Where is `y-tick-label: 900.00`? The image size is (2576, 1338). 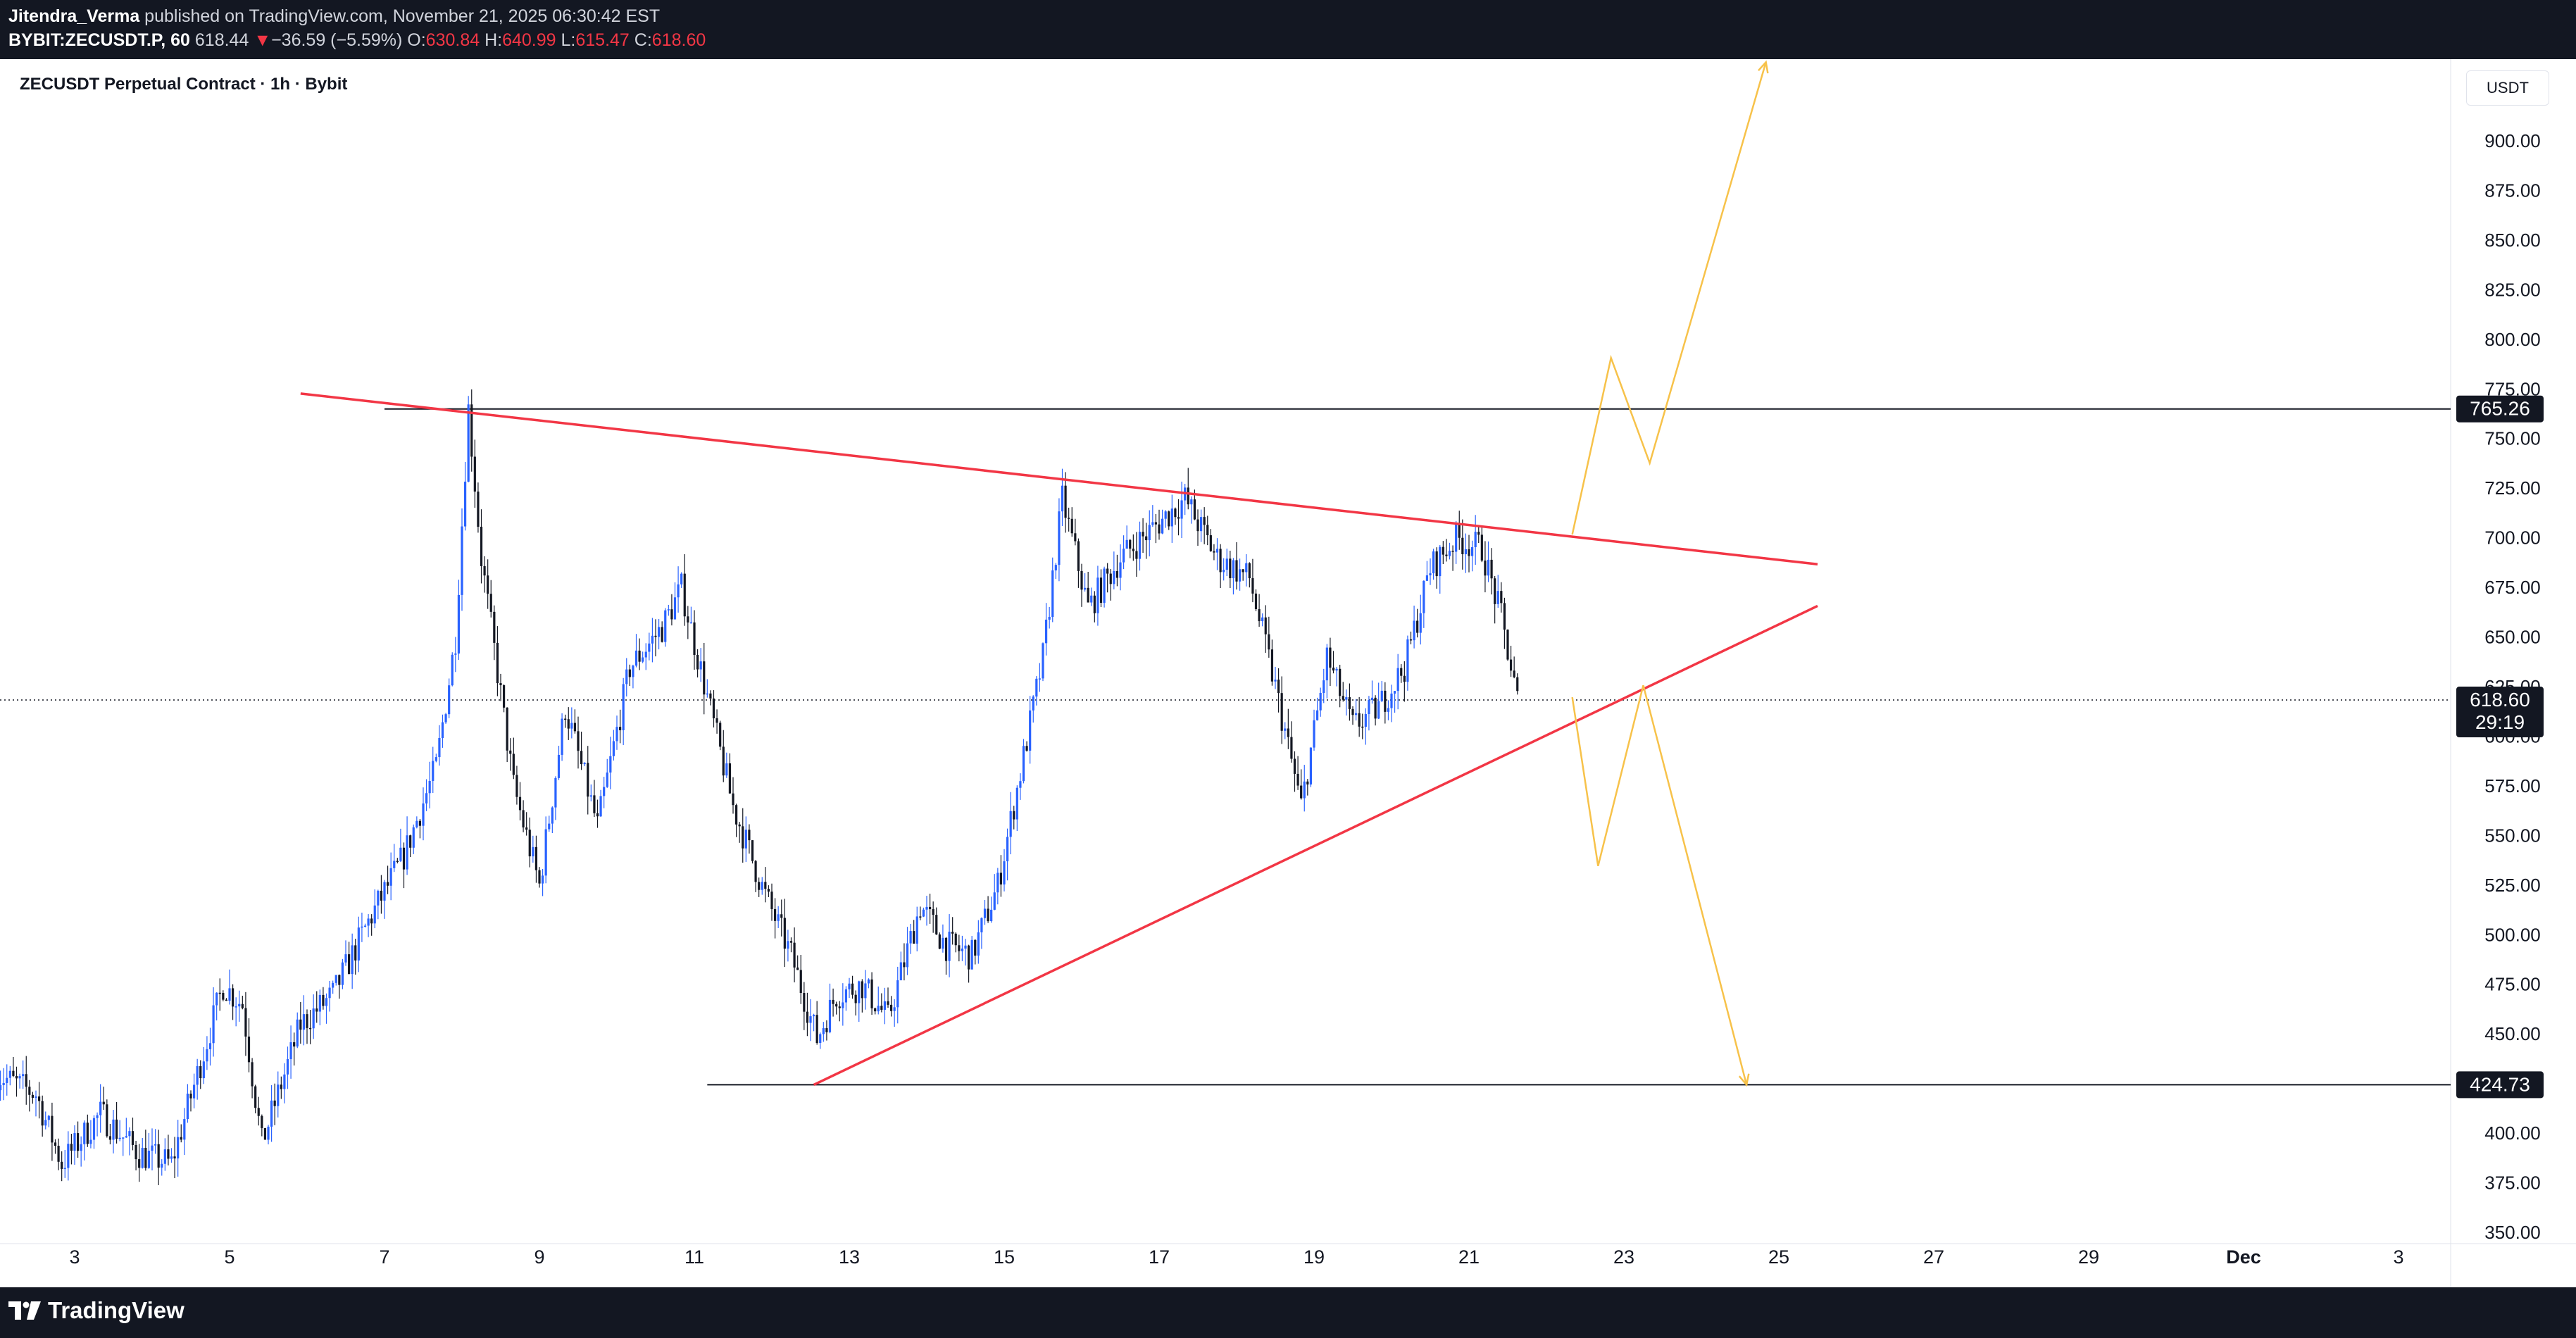
y-tick-label: 900.00 is located at coordinates (2512, 140).